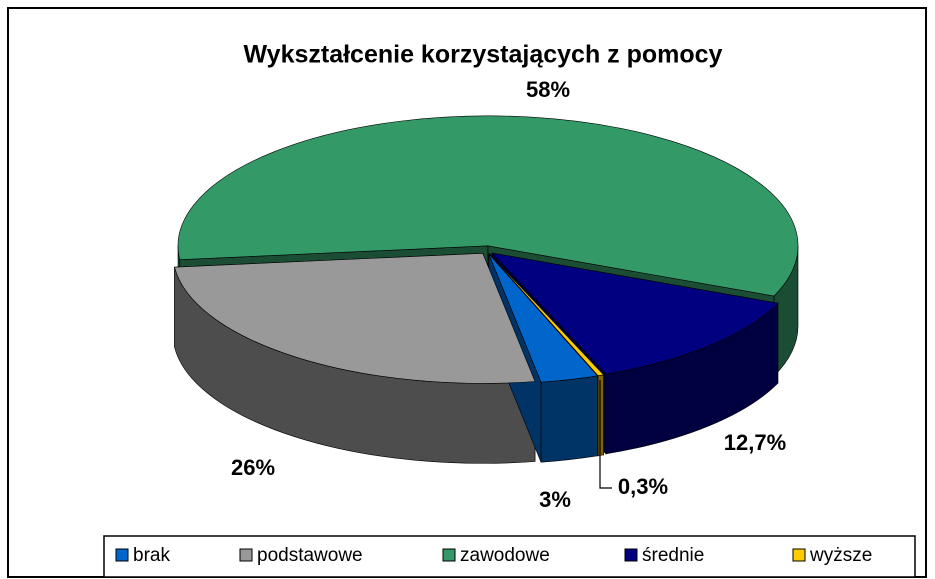 The height and width of the screenshot is (579, 935). I want to click on legend-box, so click(509, 556).